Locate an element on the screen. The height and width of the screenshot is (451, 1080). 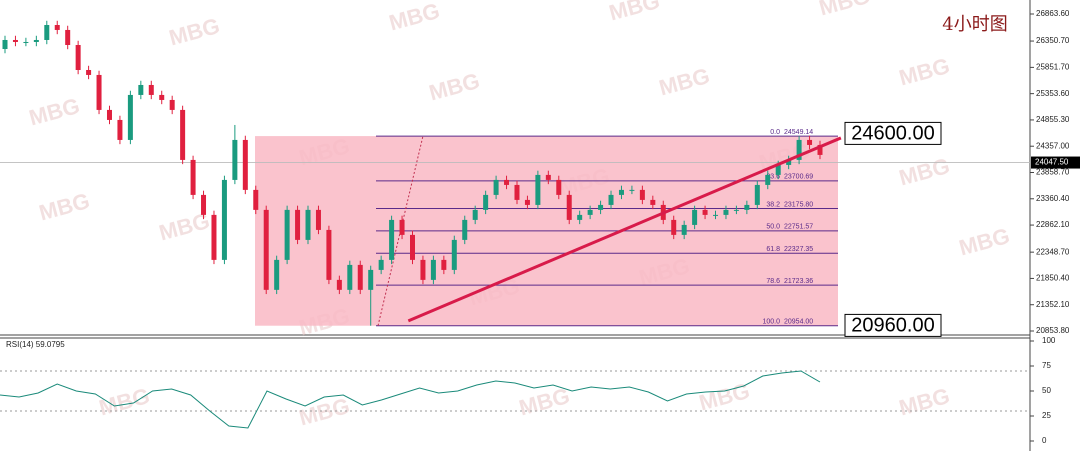
fib-ratio: 100.0 is located at coordinates (771, 322).